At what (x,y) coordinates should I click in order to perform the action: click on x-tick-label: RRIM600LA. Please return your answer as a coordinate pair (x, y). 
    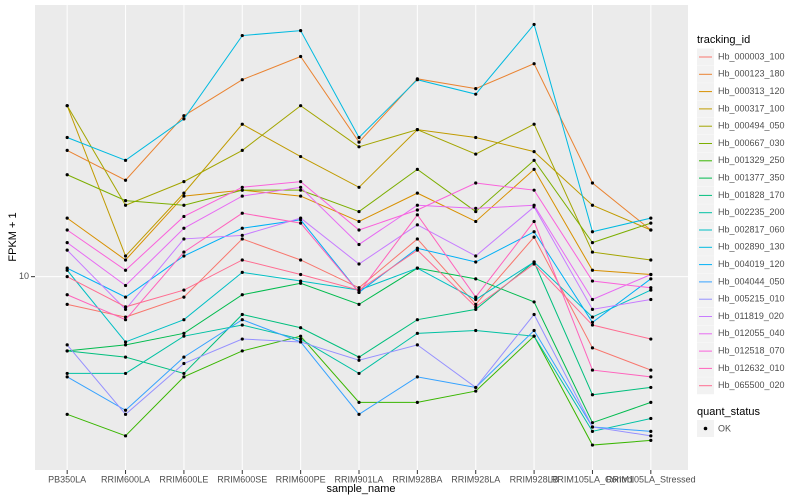
    Looking at the image, I should click on (125, 479).